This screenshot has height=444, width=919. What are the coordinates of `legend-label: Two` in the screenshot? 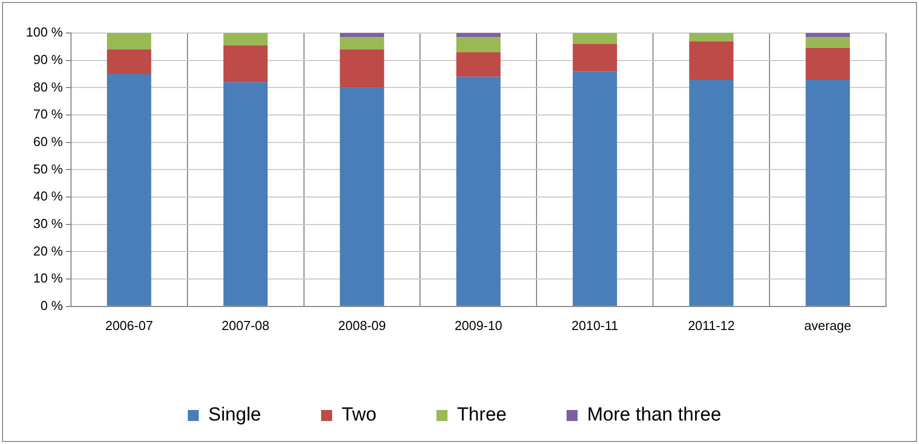 It's located at (359, 415).